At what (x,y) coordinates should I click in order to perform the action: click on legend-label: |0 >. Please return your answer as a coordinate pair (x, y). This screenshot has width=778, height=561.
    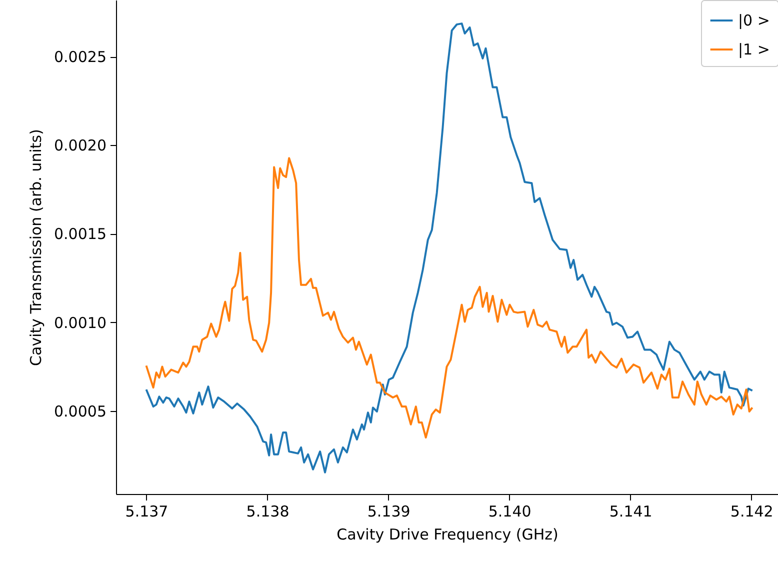
    Looking at the image, I should click on (754, 21).